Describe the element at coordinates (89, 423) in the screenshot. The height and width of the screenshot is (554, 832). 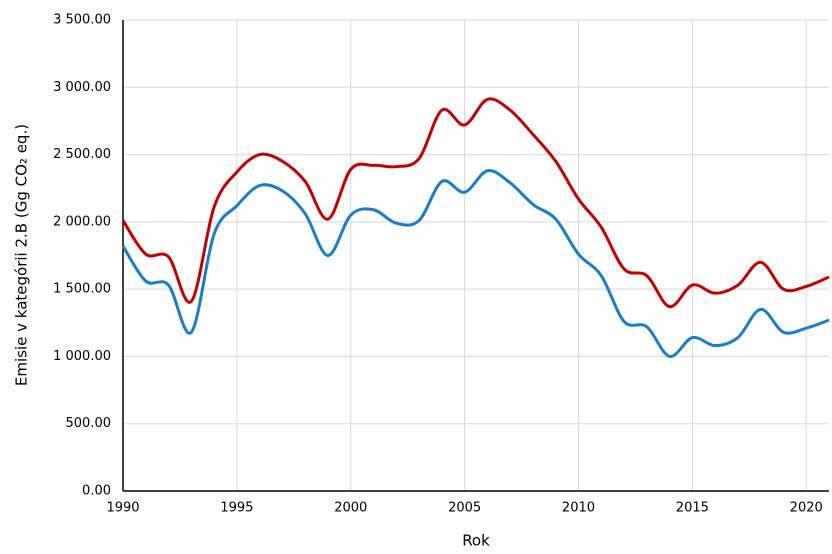
I see `y-tick-label: 500.00` at that location.